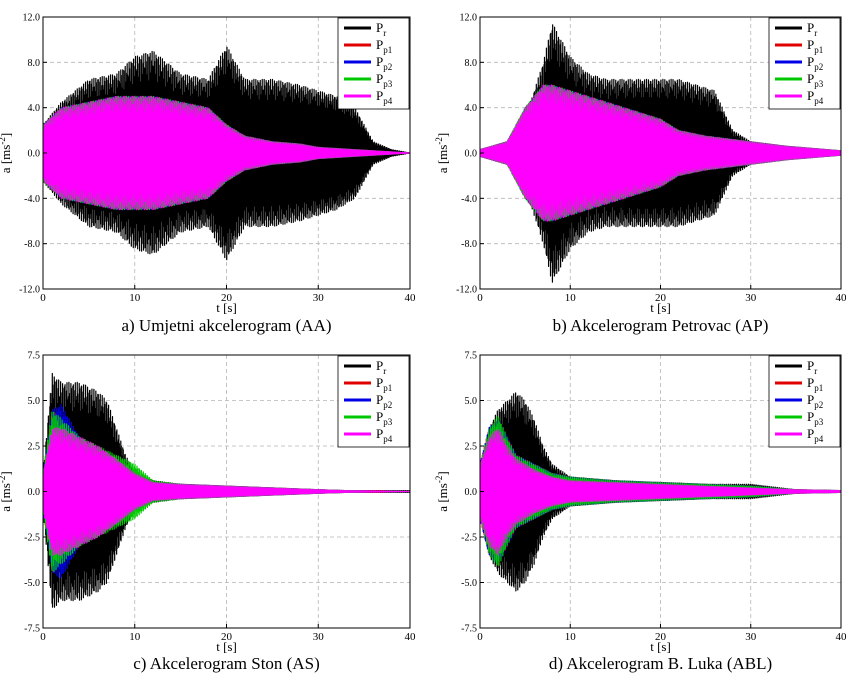  I want to click on panel-d-caption: d) Akcelerogram B. Luka (ABL), so click(660, 664).